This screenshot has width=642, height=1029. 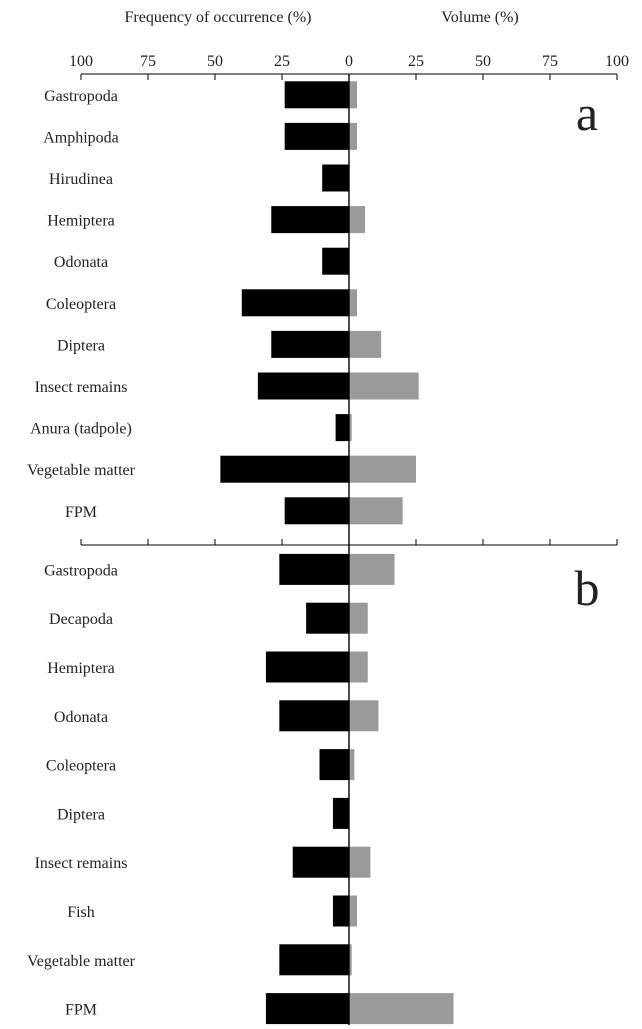 What do you see at coordinates (587, 113) in the screenshot?
I see `panel-label: a` at bounding box center [587, 113].